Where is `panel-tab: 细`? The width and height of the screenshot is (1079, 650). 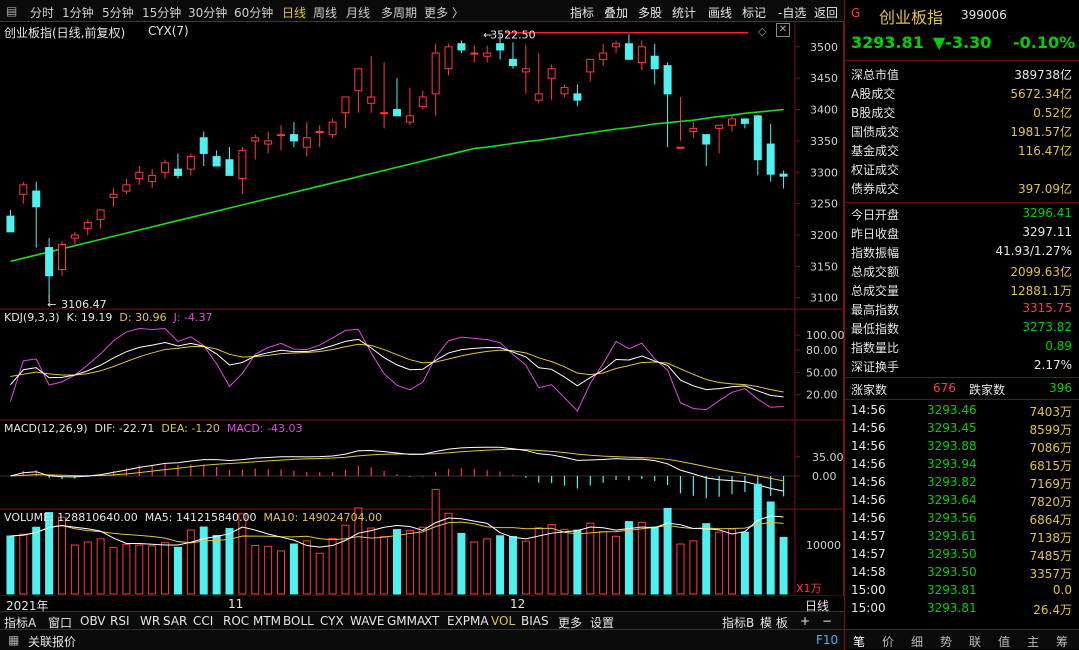
panel-tab: 细 is located at coordinates (916, 642).